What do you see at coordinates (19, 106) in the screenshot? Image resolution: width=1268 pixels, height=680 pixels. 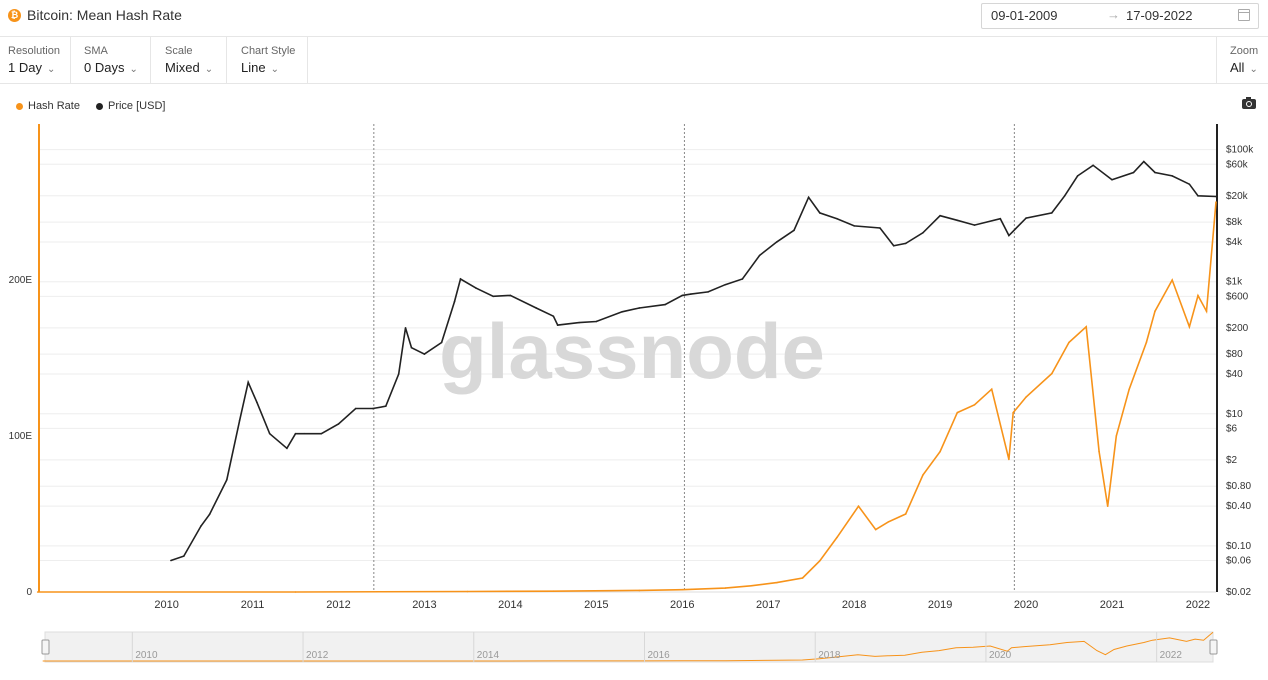 I see `legend-dot-hash-rate` at bounding box center [19, 106].